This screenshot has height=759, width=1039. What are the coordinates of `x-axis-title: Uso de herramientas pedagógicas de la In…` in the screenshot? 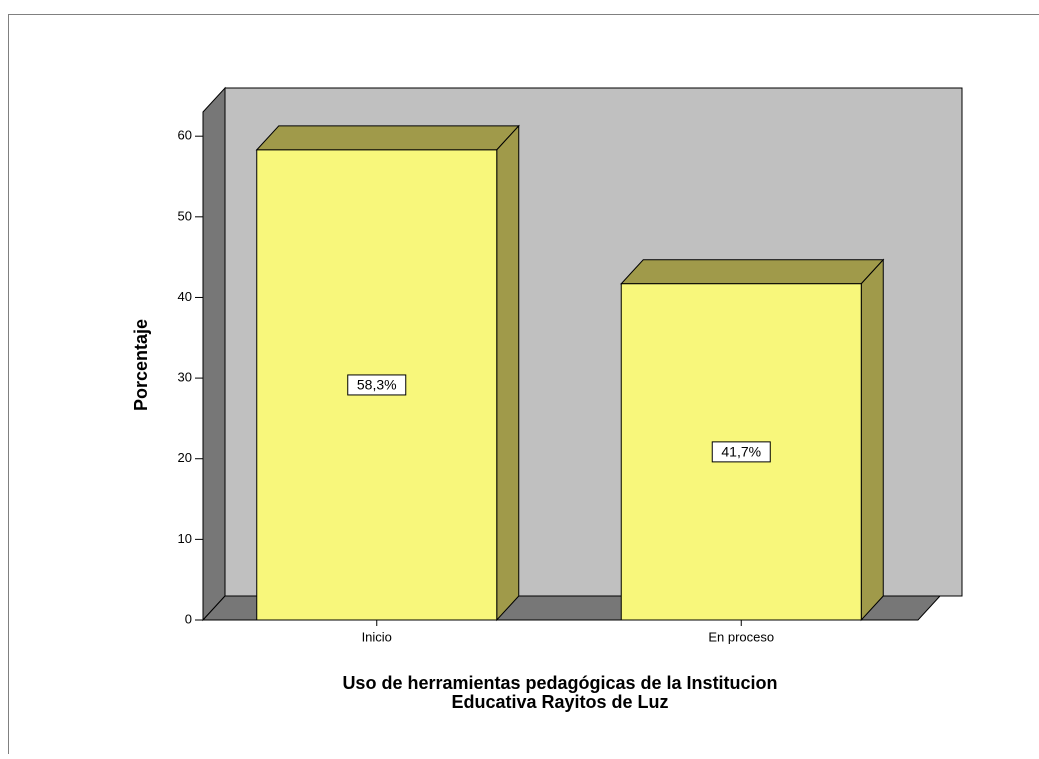 It's located at (559, 683).